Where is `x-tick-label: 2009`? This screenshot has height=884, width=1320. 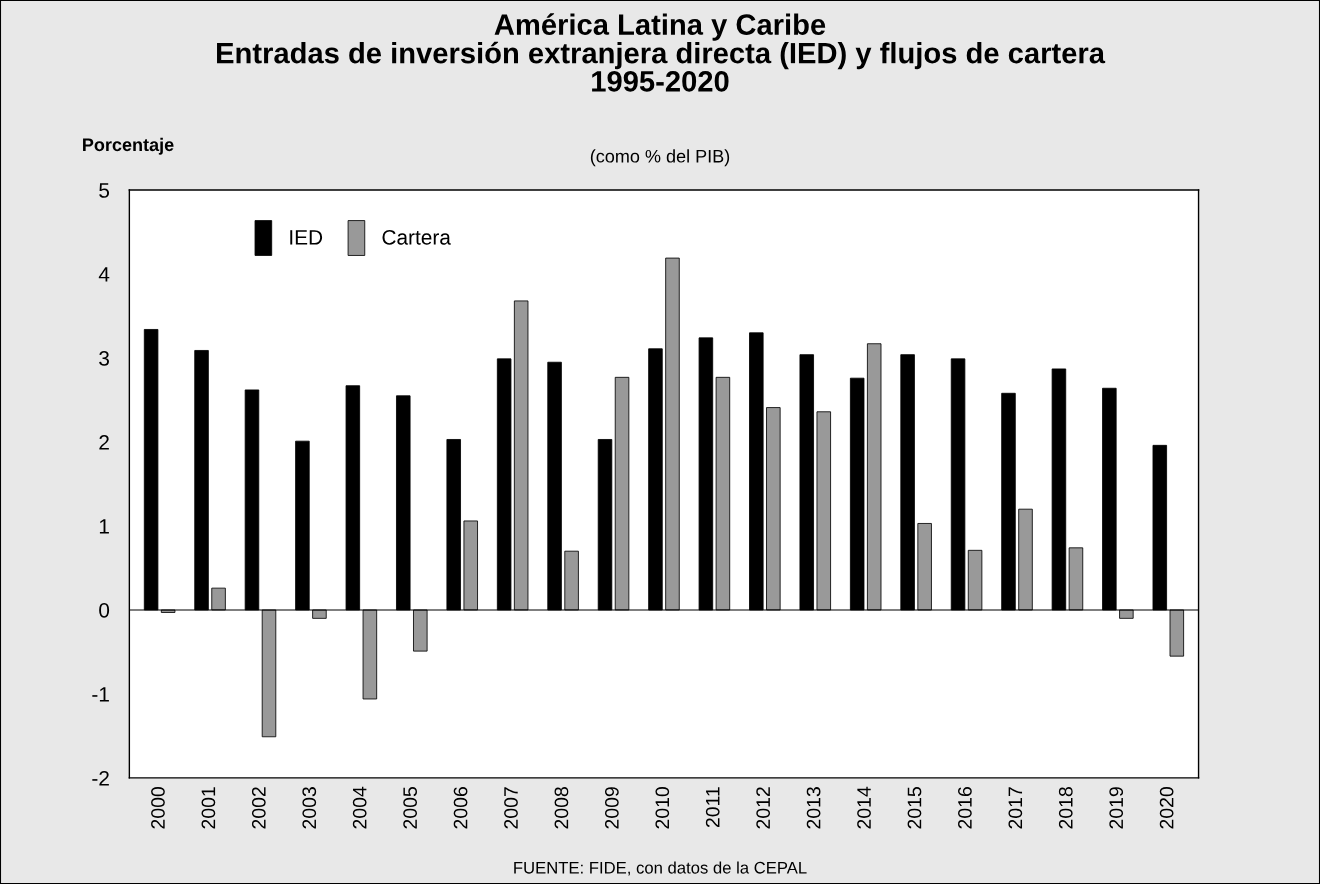
x-tick-label: 2009 is located at coordinates (611, 808).